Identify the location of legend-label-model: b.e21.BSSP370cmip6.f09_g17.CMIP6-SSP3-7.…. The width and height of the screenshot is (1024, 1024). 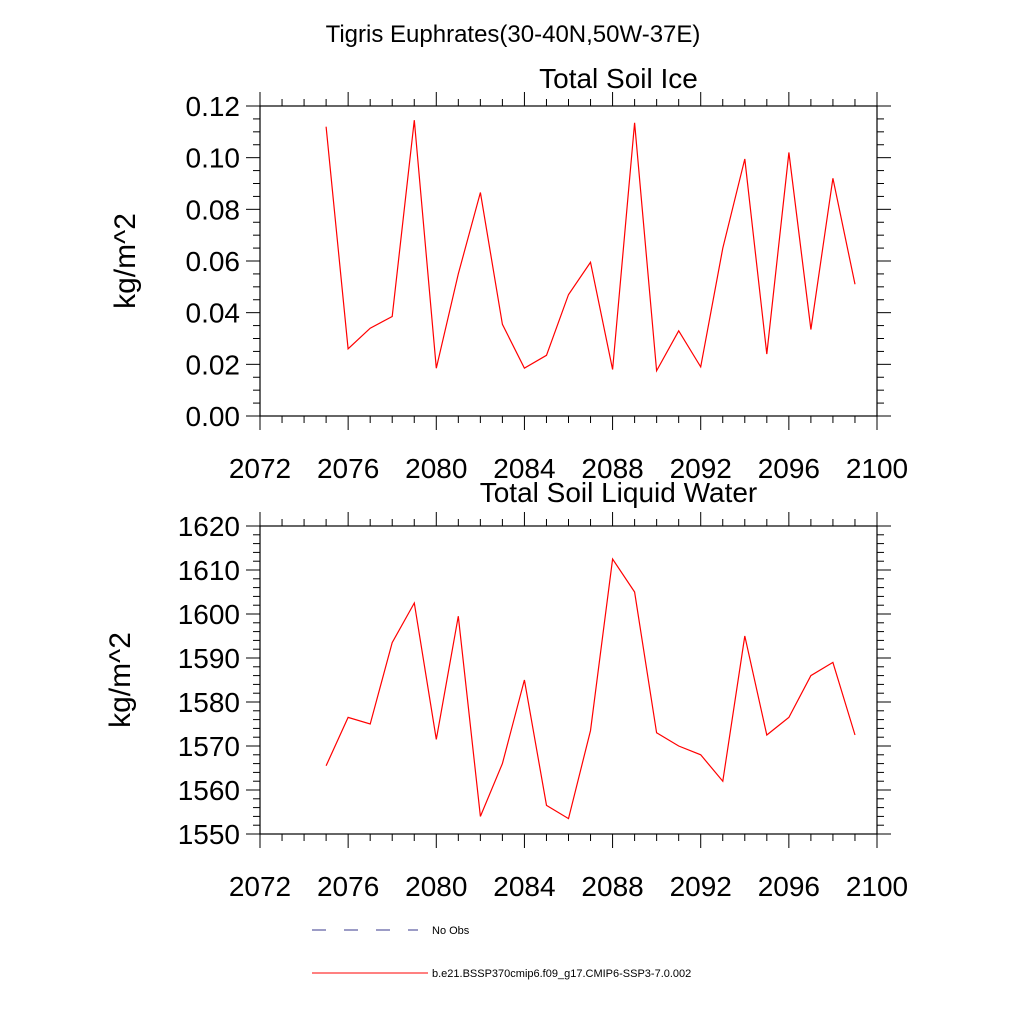
(561, 974).